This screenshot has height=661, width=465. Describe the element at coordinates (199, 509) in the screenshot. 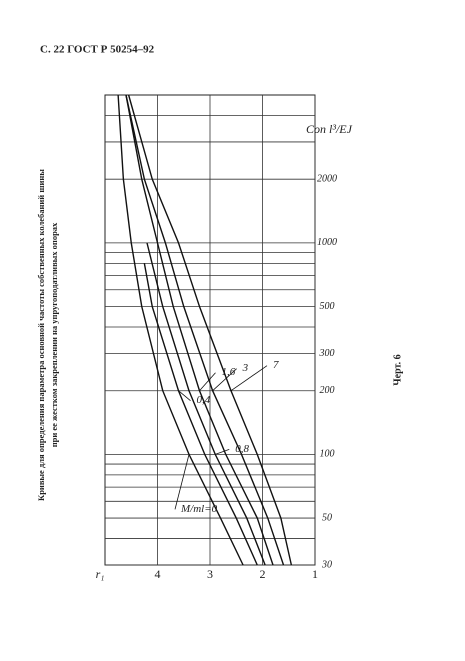

I see `legend-label: M/ml=0` at that location.